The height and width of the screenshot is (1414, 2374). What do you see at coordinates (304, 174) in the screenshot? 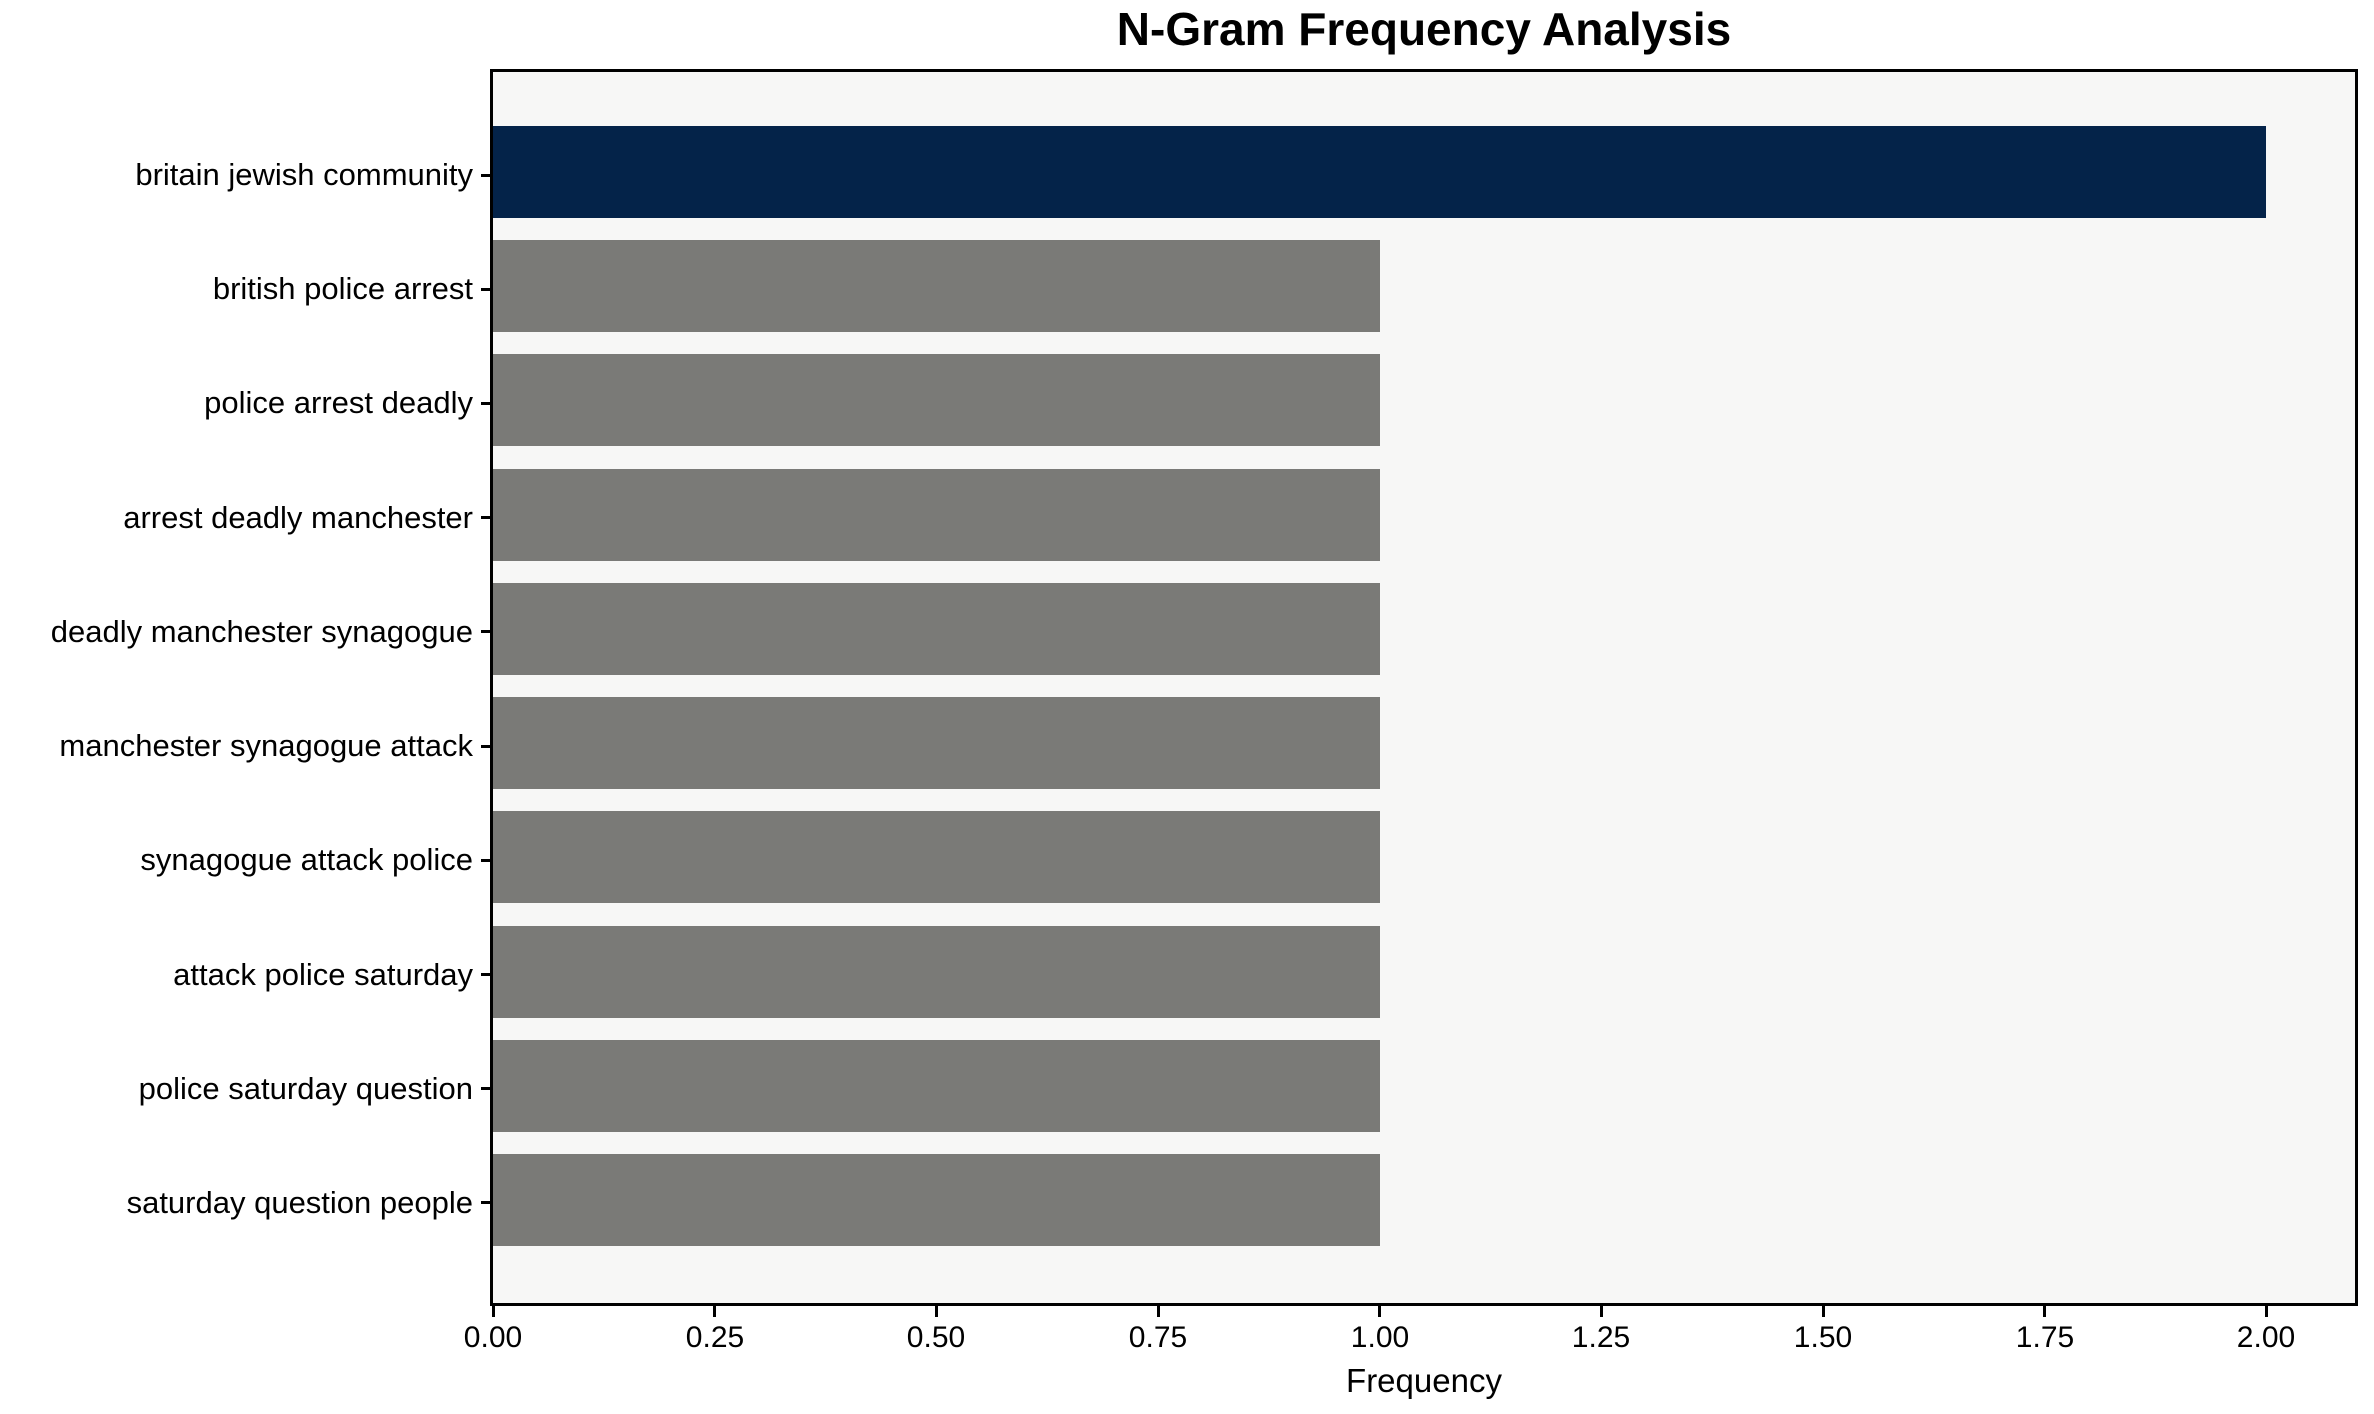
I see `y-tick-label: britain jewish community` at bounding box center [304, 174].